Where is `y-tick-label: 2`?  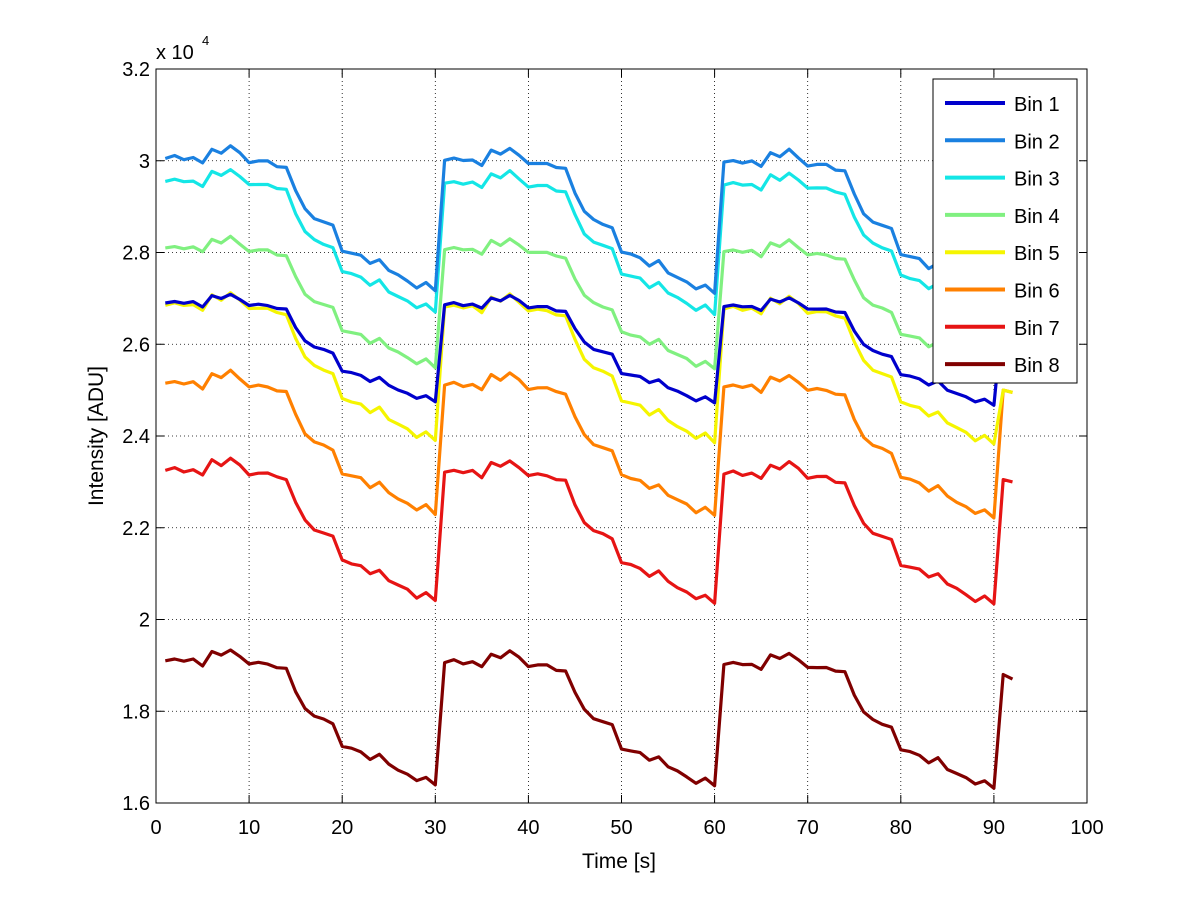
y-tick-label: 2 is located at coordinates (144, 621).